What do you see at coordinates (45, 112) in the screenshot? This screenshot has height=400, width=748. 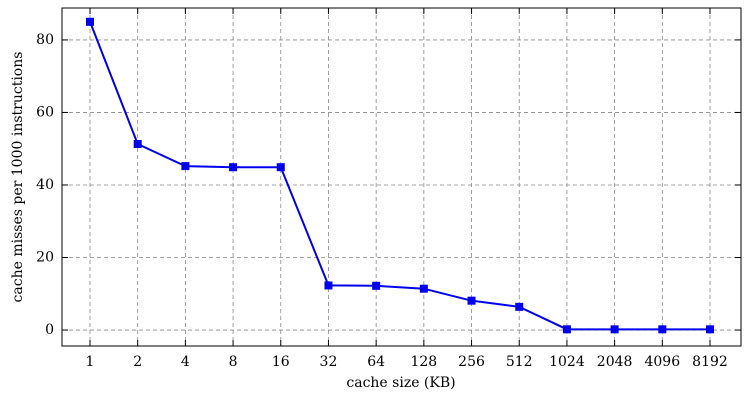 I see `y-tick-label: 60` at bounding box center [45, 112].